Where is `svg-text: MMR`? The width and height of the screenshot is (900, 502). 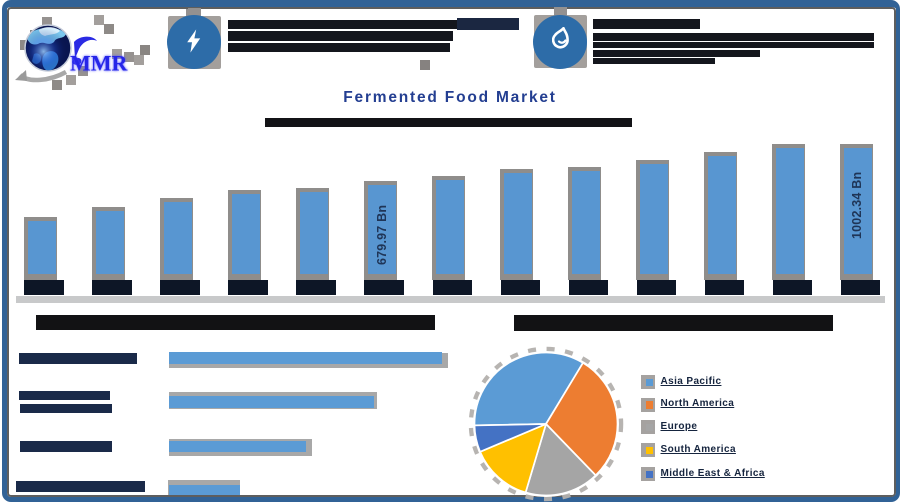 svg-text: MMR is located at coordinates (99, 63).